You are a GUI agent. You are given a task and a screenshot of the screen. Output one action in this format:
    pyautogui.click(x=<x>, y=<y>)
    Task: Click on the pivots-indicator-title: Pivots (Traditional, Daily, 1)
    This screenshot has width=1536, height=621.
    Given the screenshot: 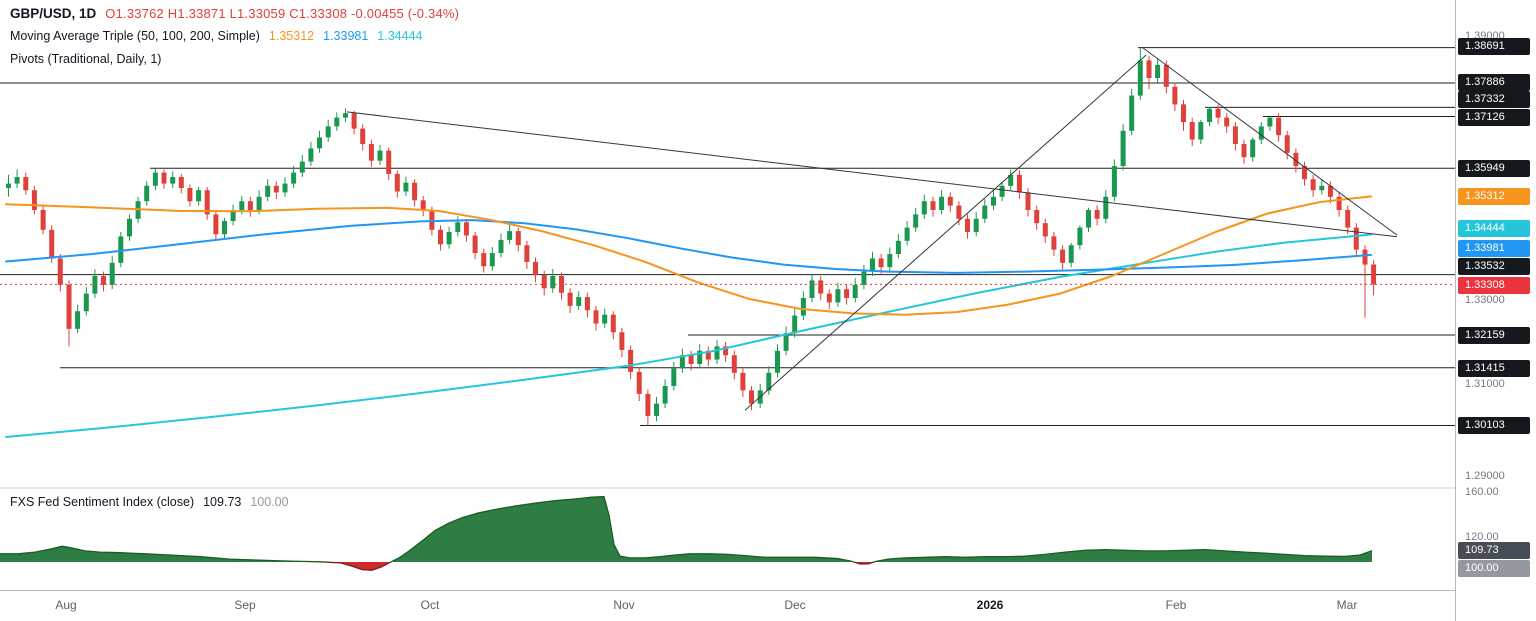 What is the action you would take?
    pyautogui.click(x=86, y=59)
    